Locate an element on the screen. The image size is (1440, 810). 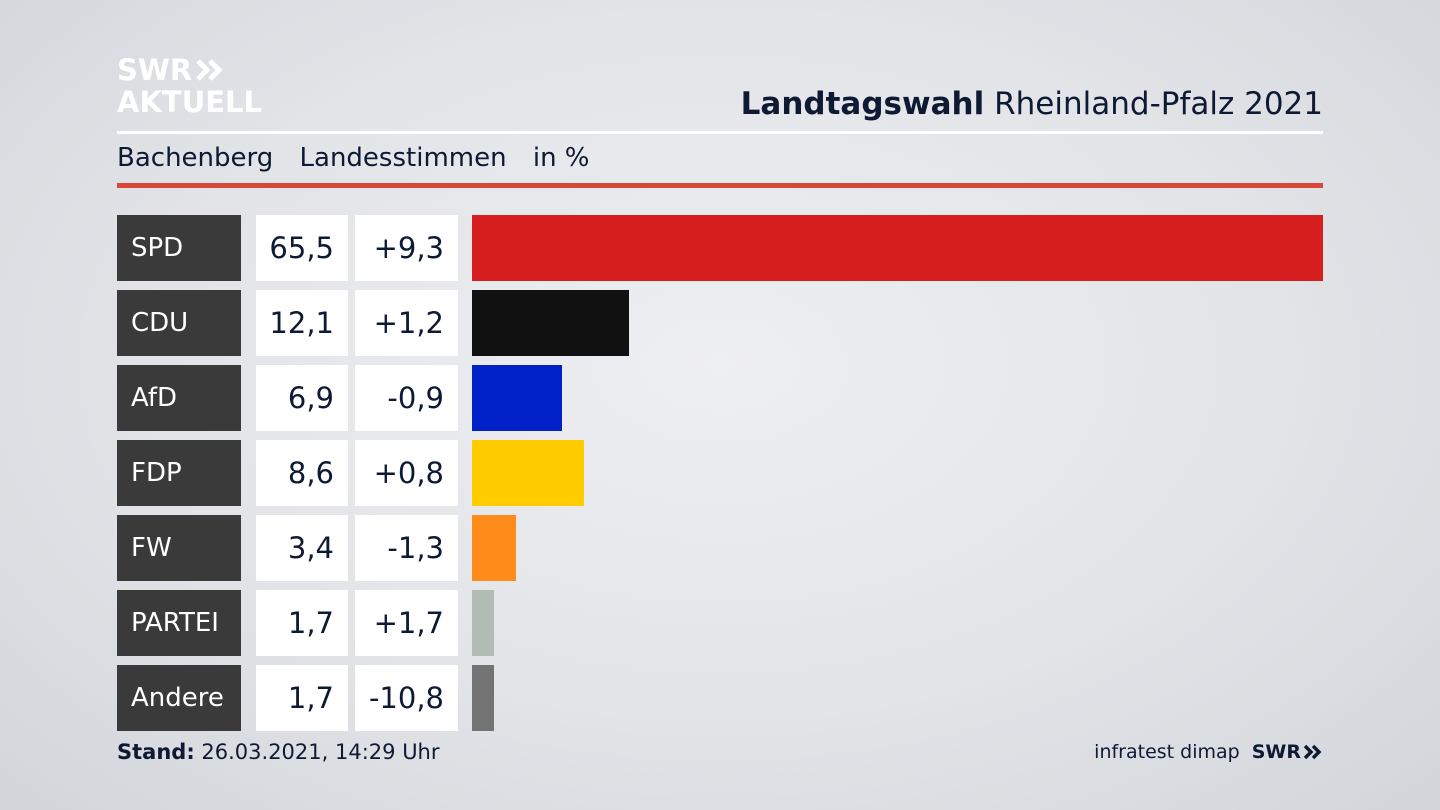
swr-aktuell-logo: SWR AKTUELL is located at coordinates (189, 86).